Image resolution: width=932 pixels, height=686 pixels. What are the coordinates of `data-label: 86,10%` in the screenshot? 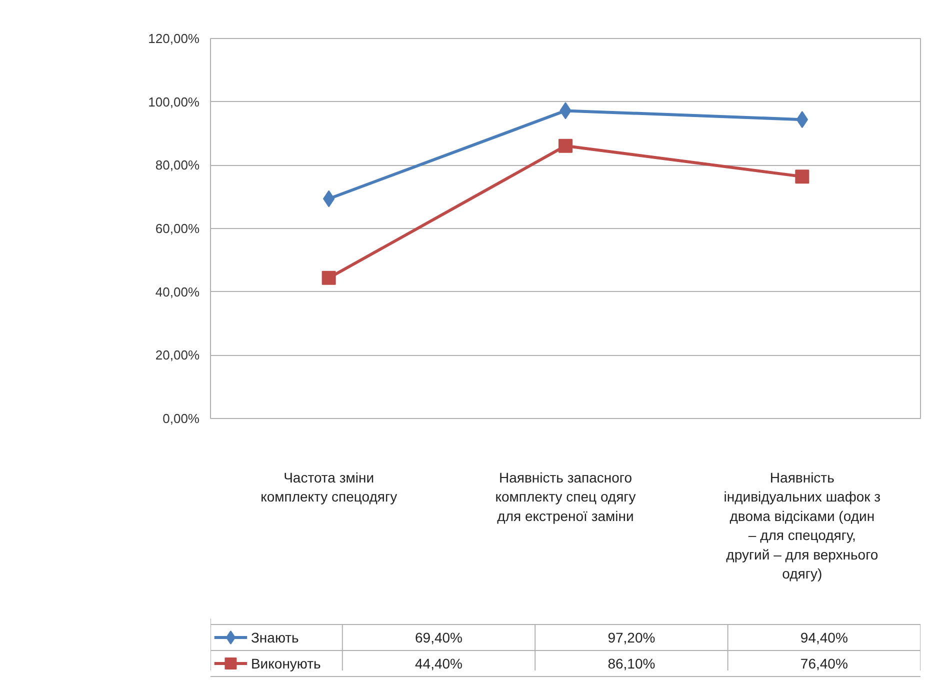 It's located at (632, 664).